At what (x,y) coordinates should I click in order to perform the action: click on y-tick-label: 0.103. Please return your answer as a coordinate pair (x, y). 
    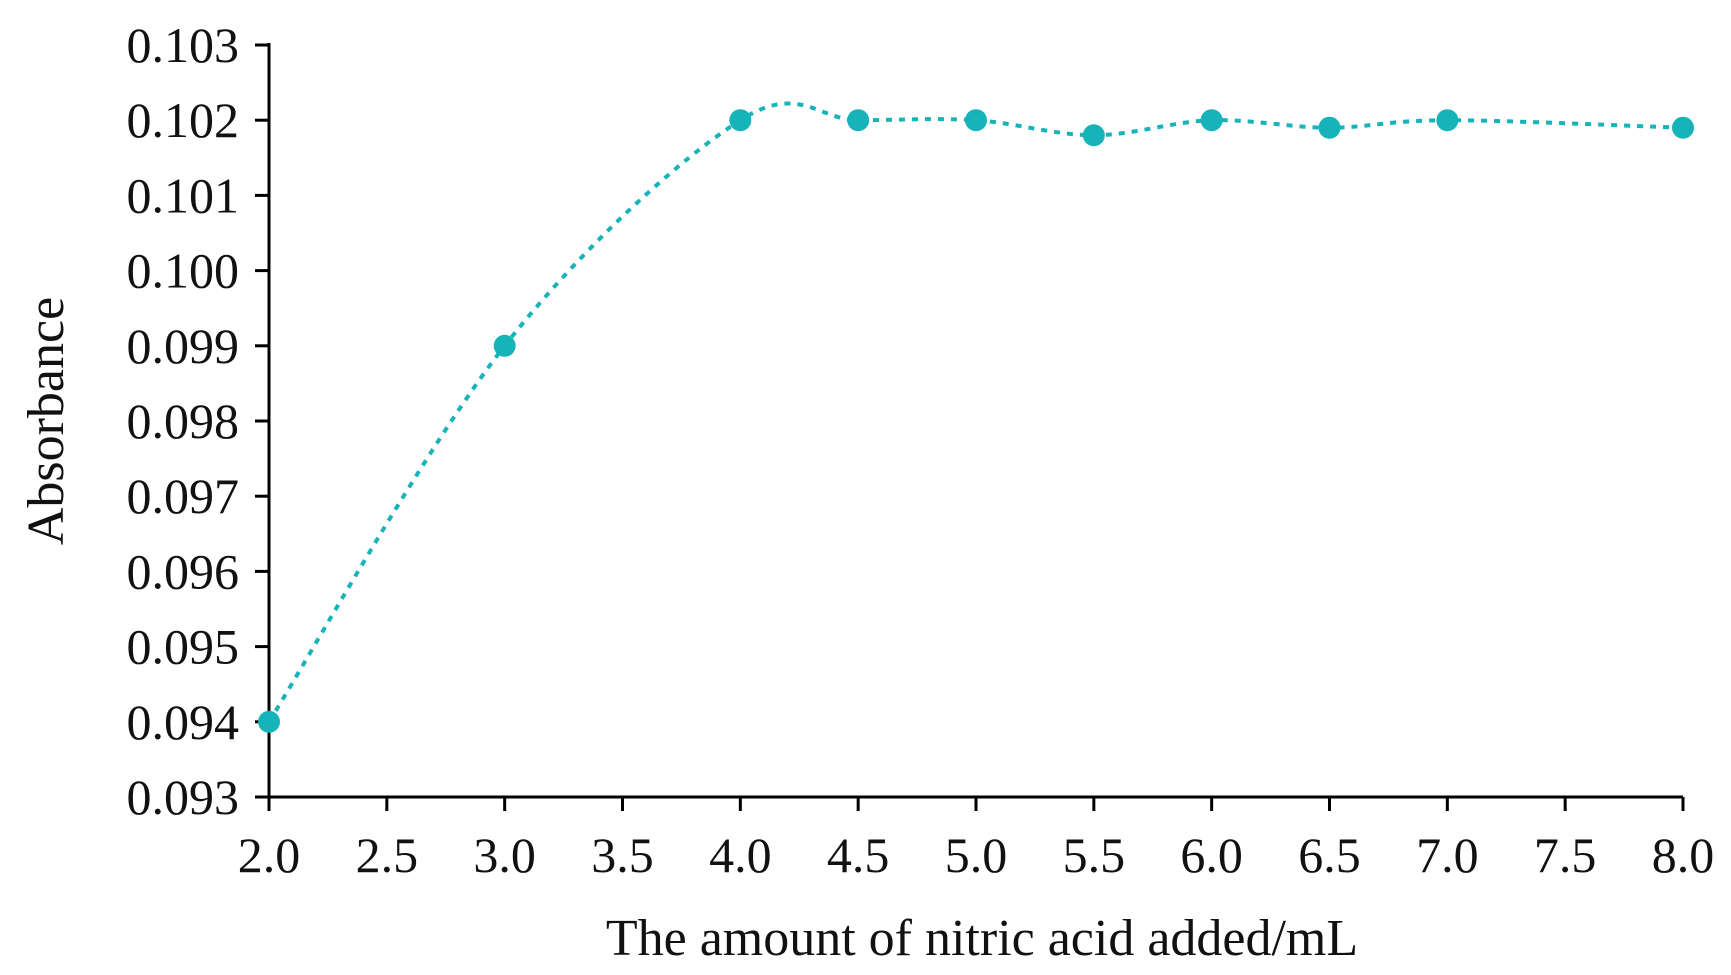
    Looking at the image, I should click on (183, 45).